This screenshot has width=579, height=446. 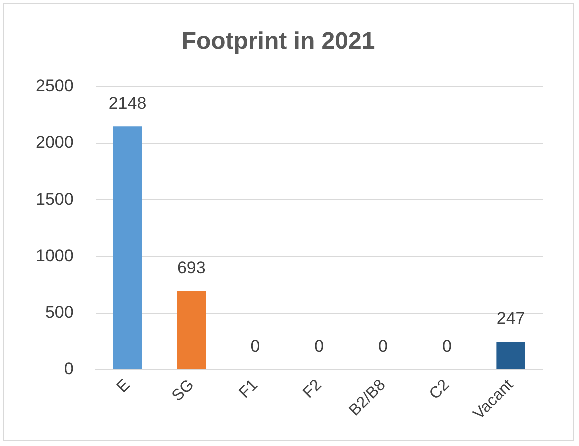 What do you see at coordinates (440, 390) in the screenshot?
I see `x-tick-label: C2` at bounding box center [440, 390].